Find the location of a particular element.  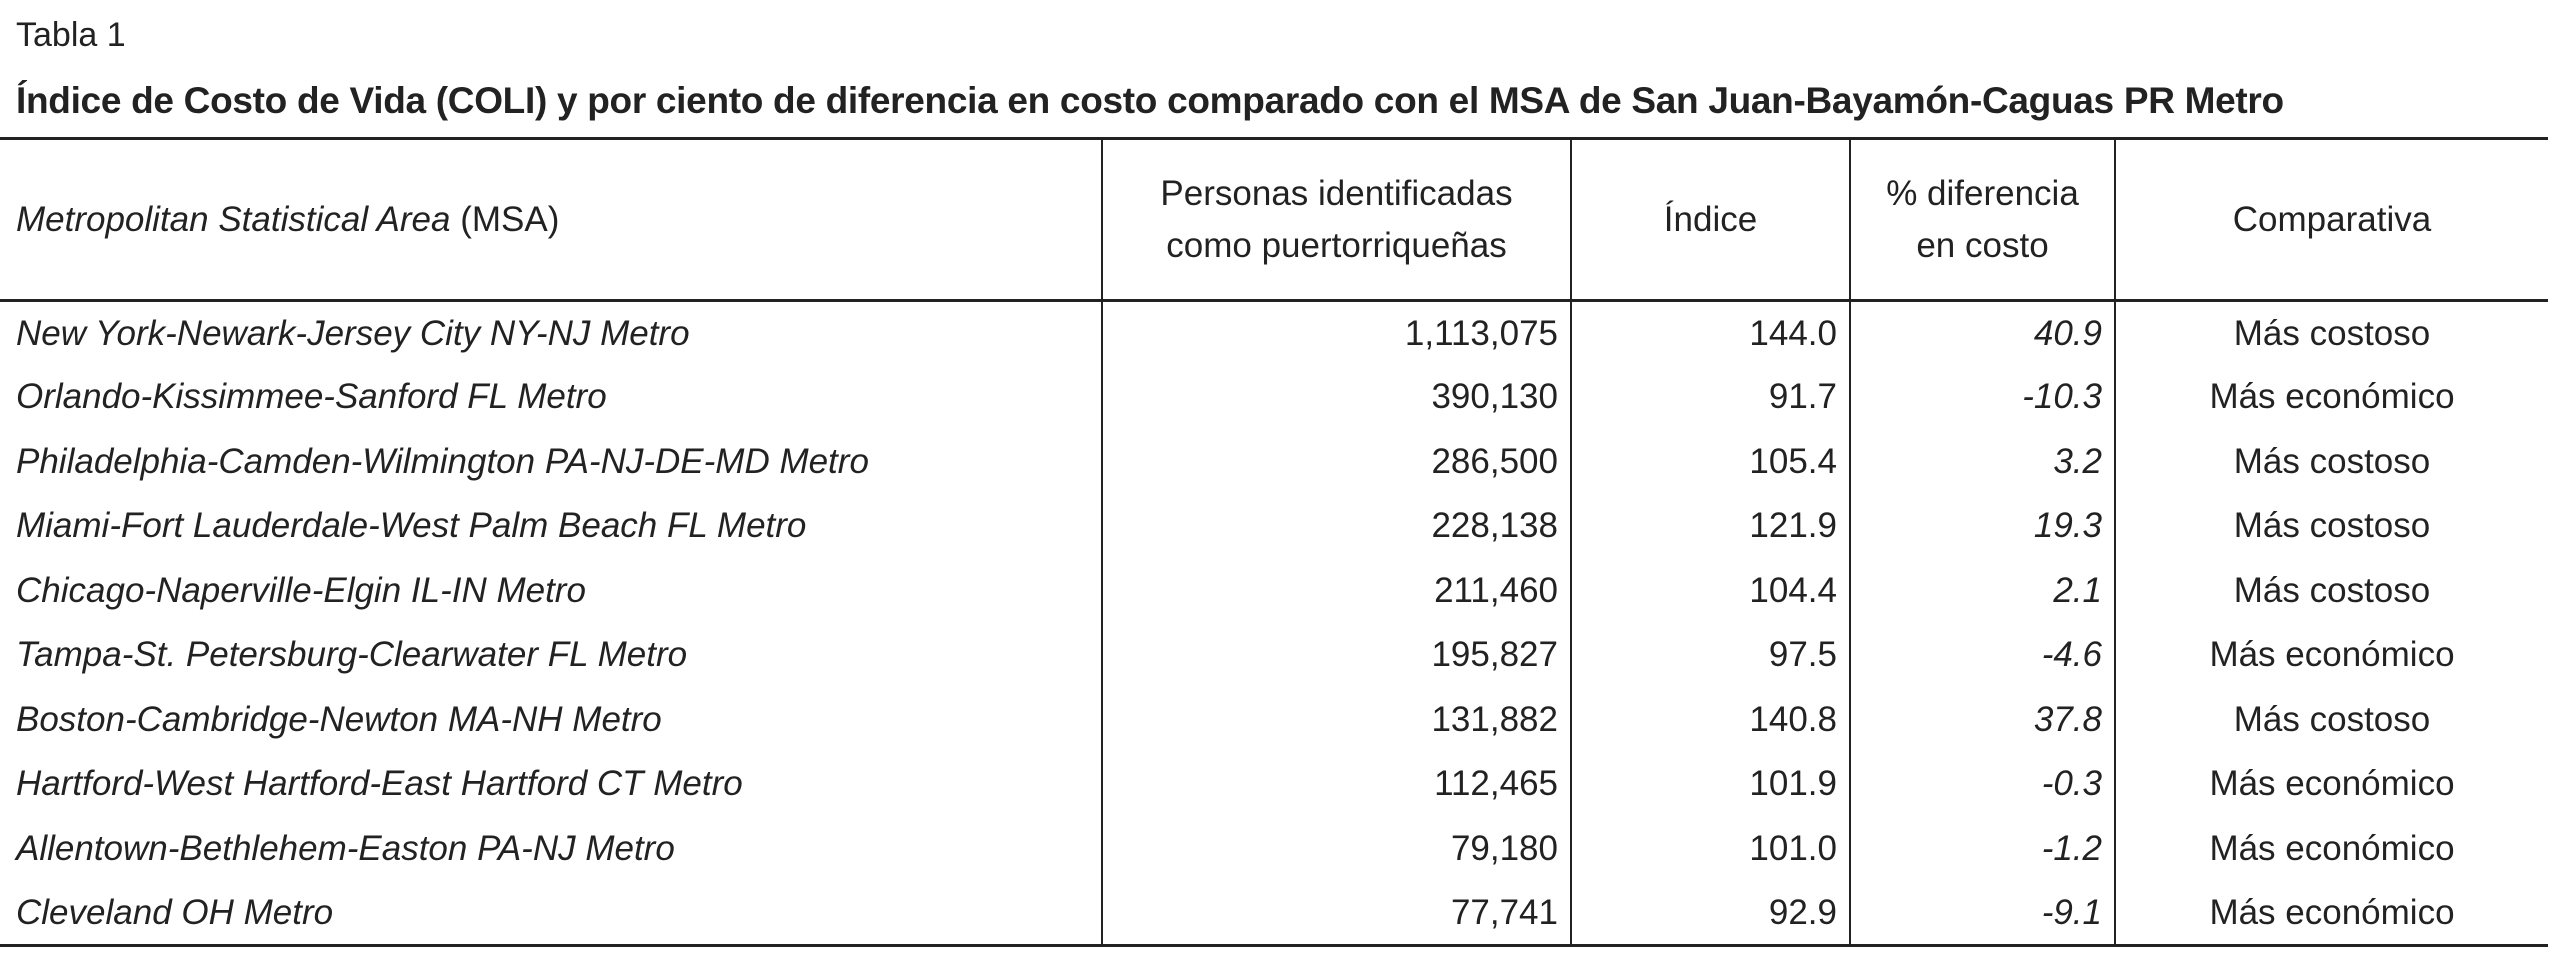

header-line: % diferencia is located at coordinates (1982, 193).